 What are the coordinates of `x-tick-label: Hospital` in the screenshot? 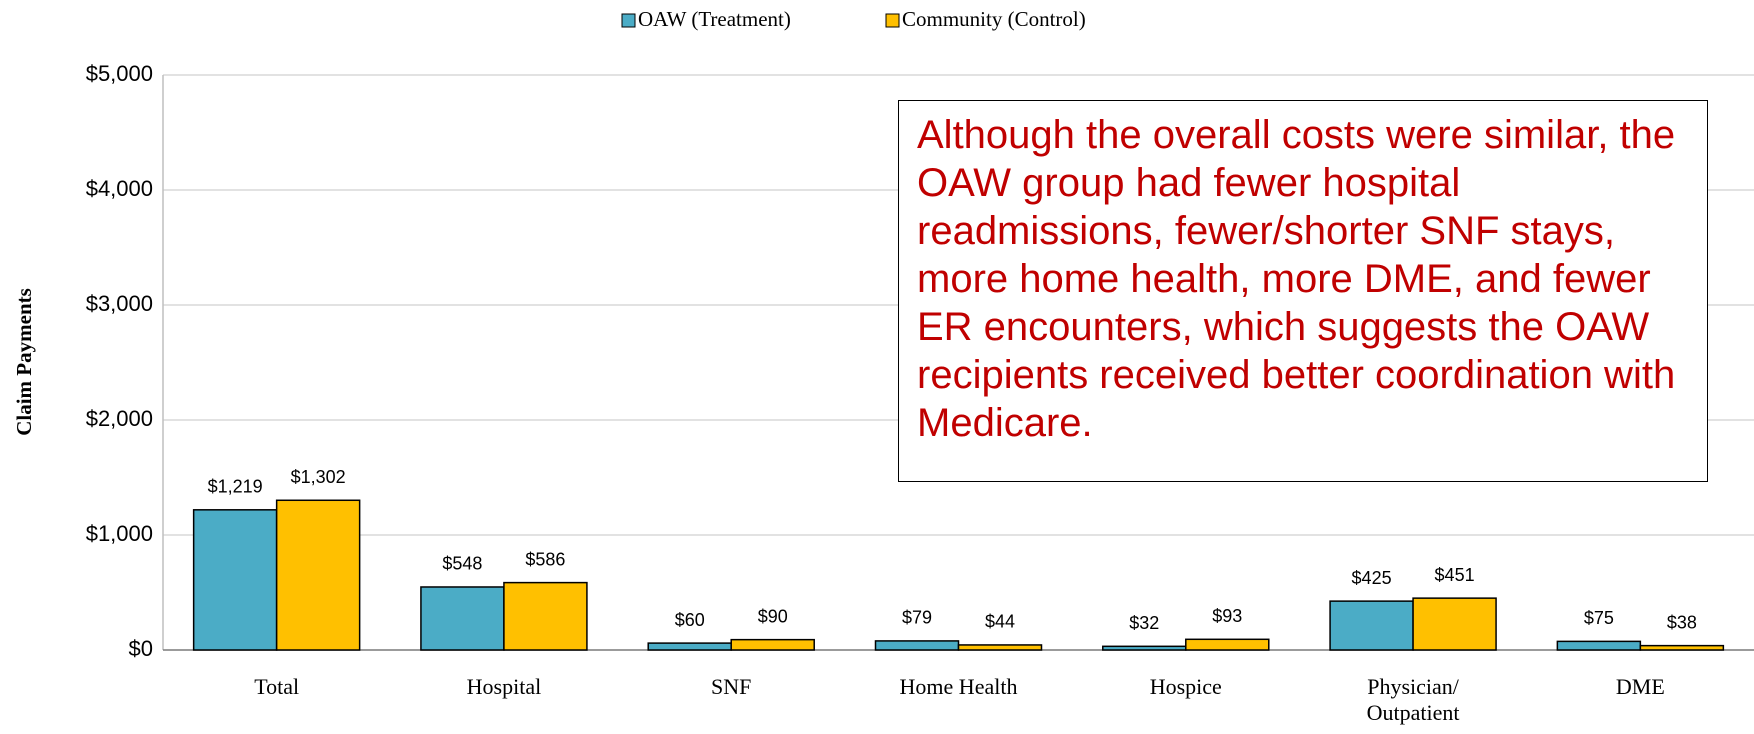 It's located at (504, 686).